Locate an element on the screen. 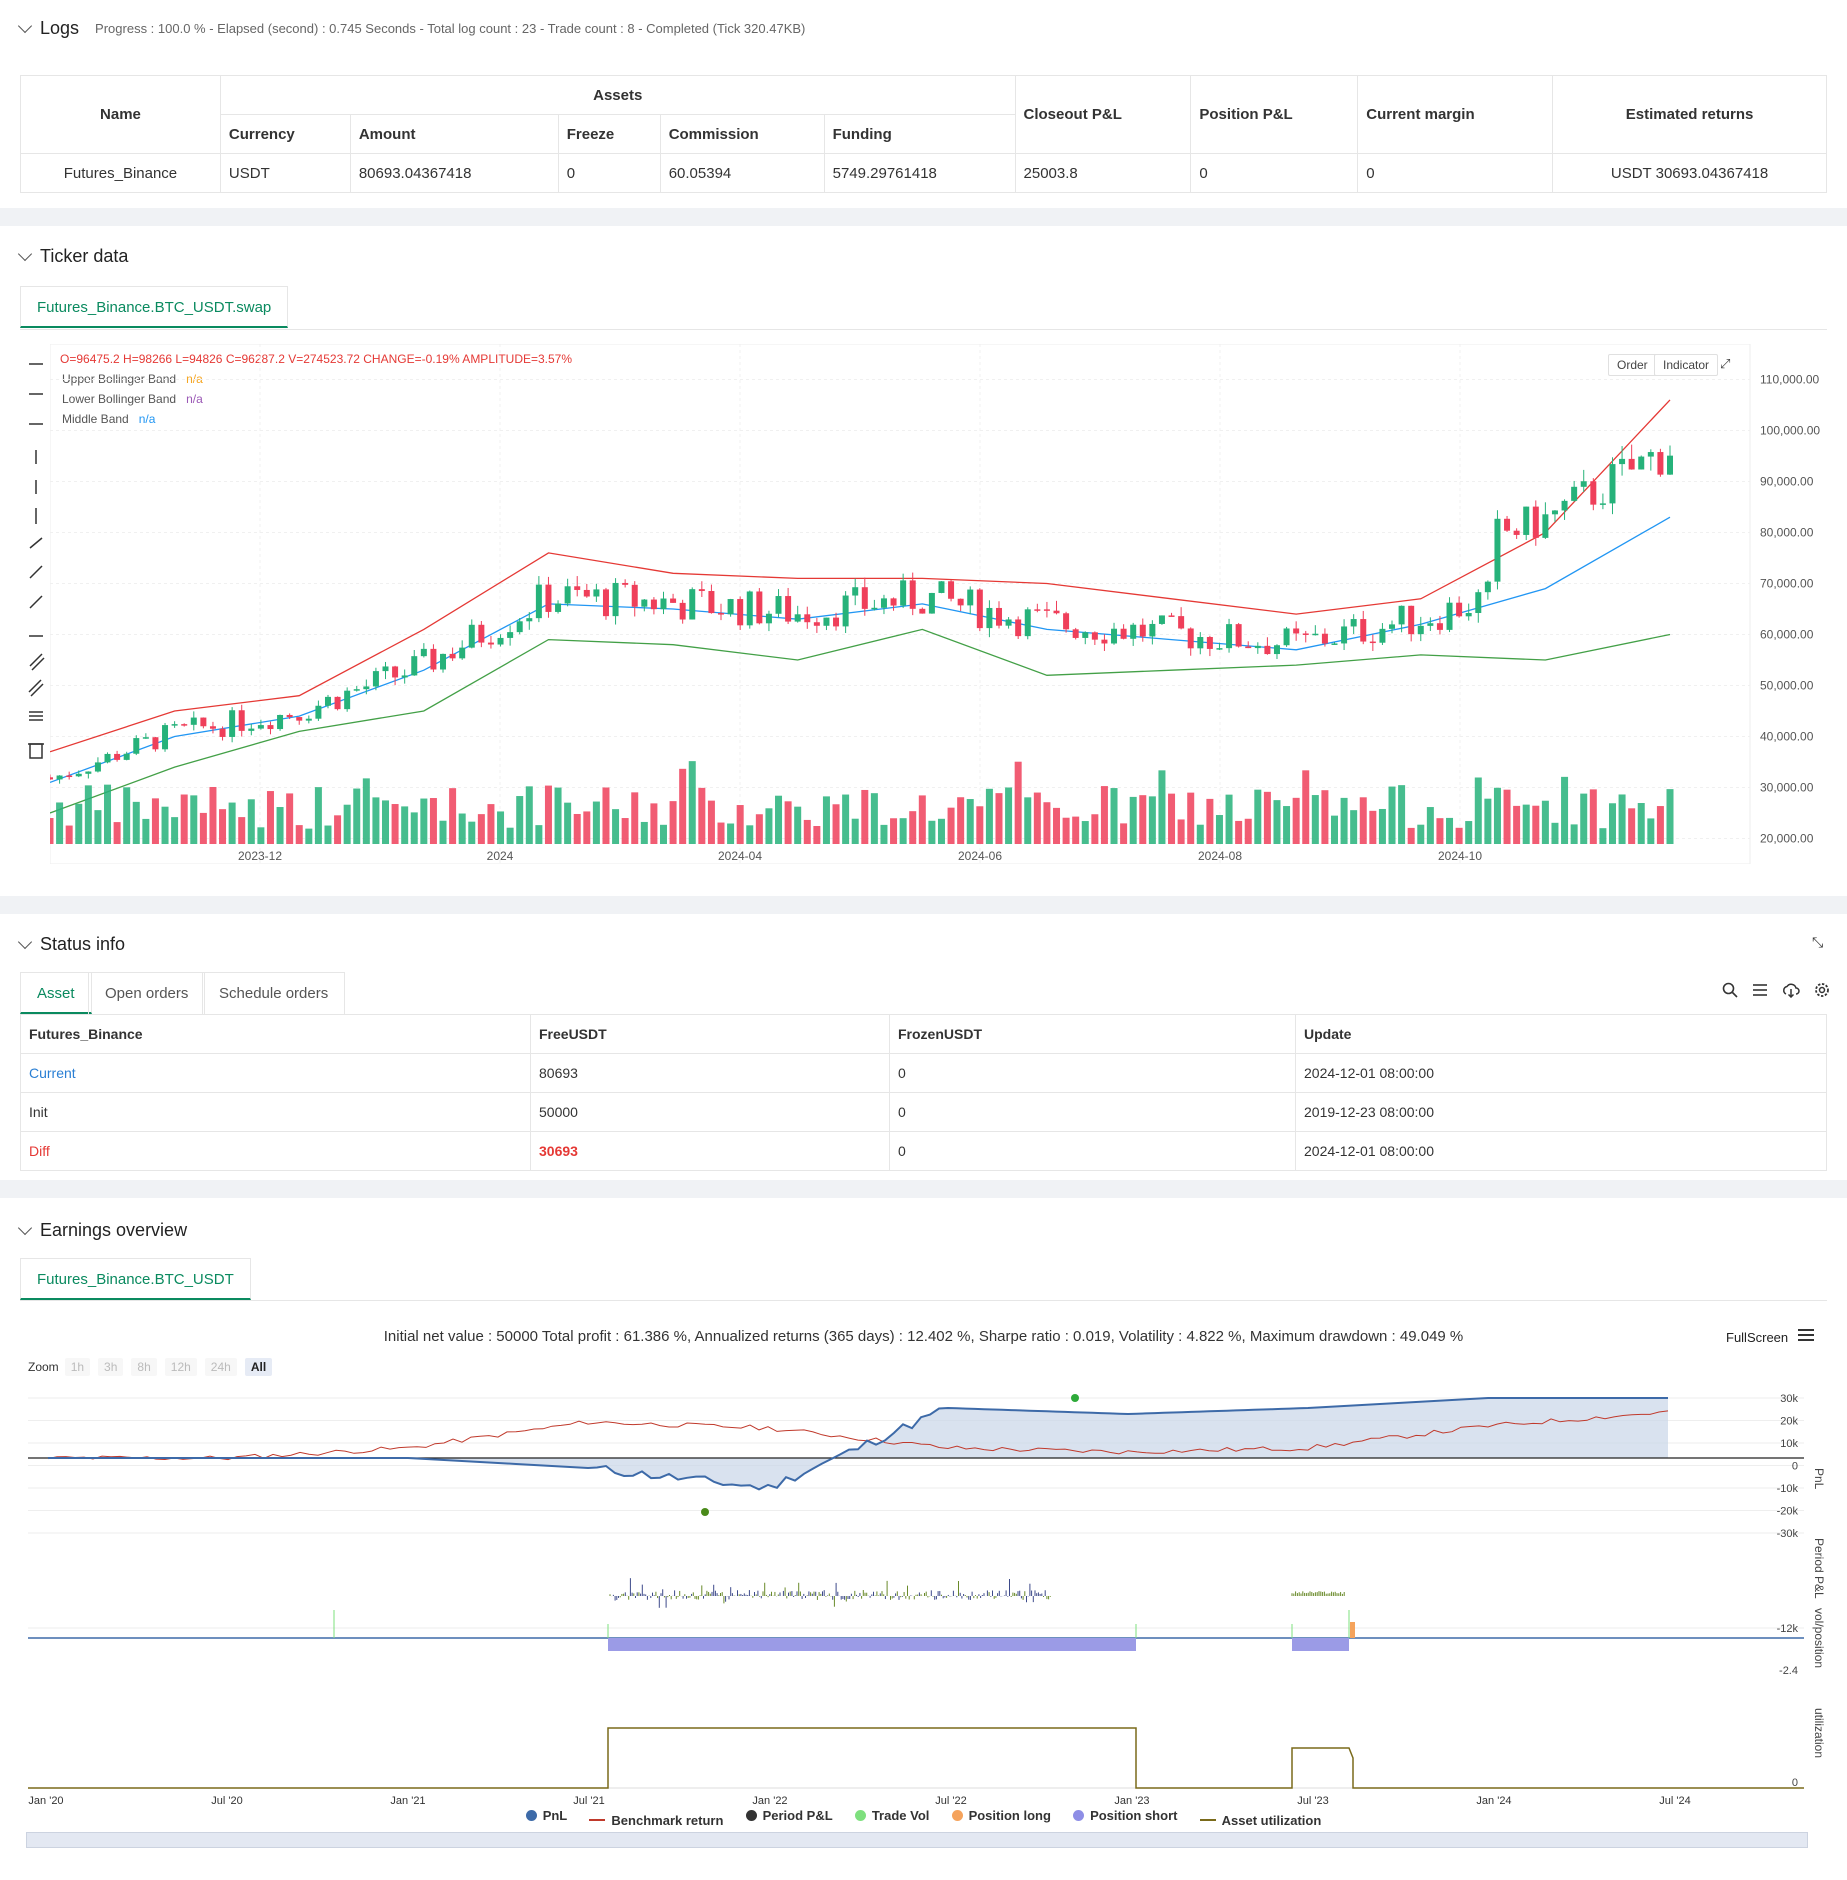 The image size is (1847, 1880). zoom-24h: 24h is located at coordinates (220, 1367).